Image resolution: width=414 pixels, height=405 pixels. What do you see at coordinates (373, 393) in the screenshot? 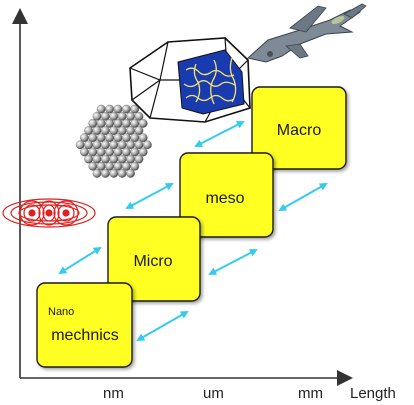
I see `x-axis-title: Length` at bounding box center [373, 393].